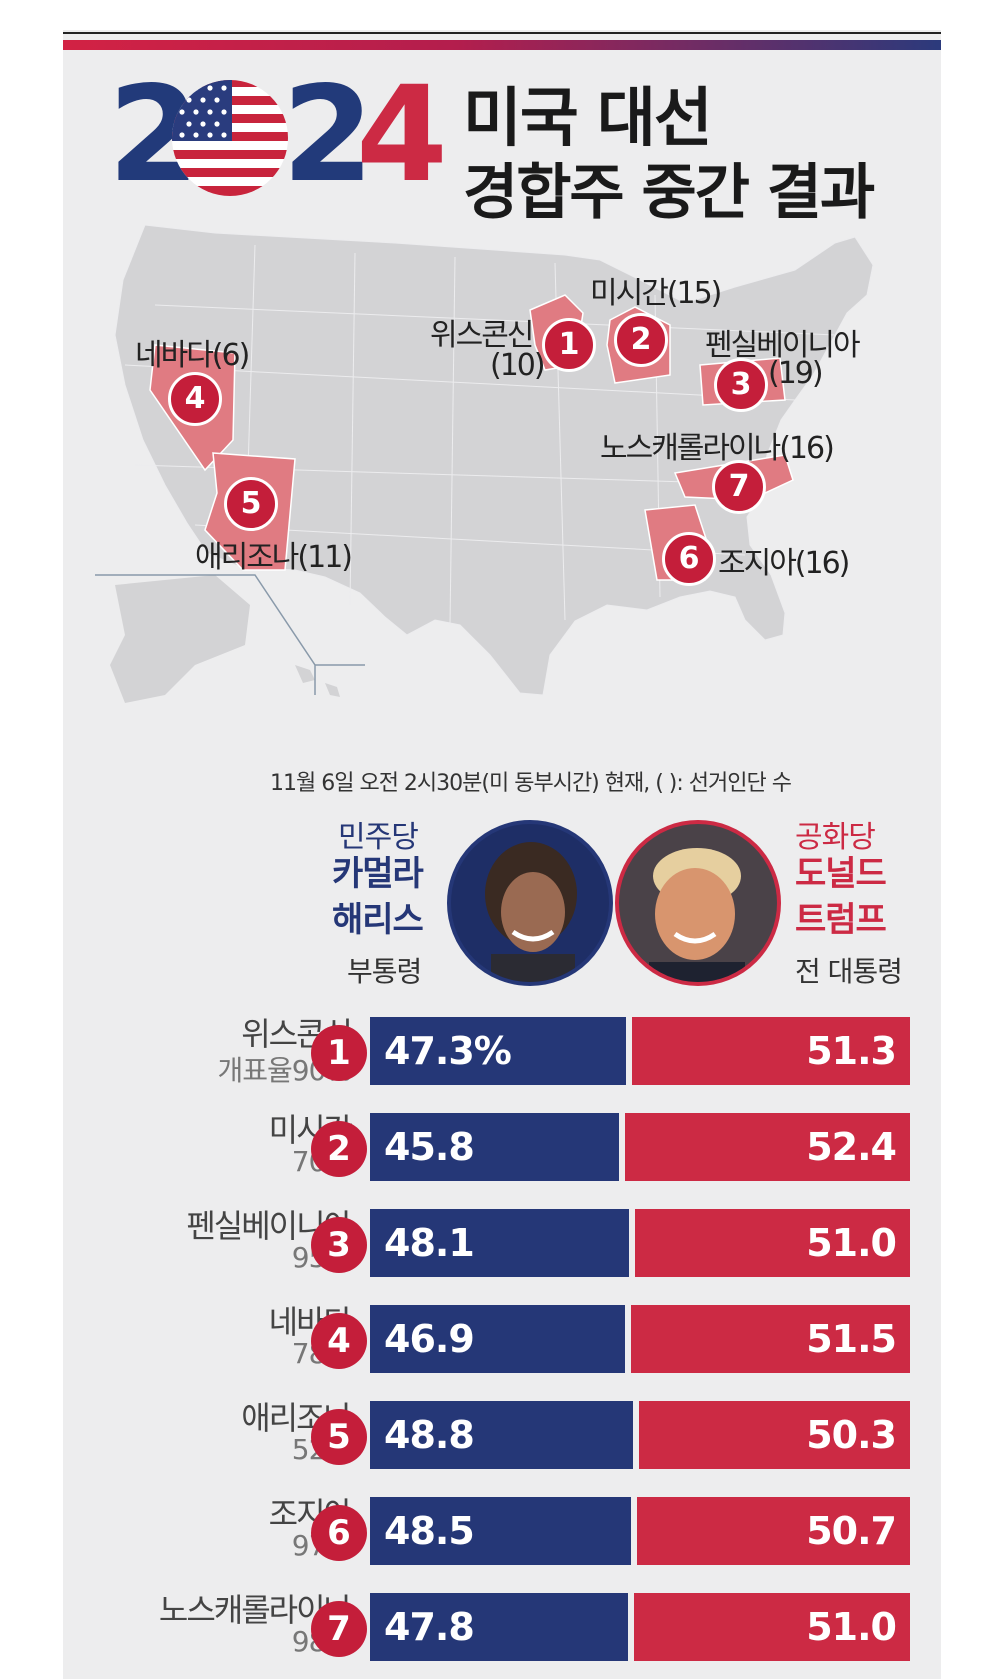 The width and height of the screenshot is (1000, 1679). Describe the element at coordinates (195, 399) in the screenshot. I see `map-badge: 4` at that location.